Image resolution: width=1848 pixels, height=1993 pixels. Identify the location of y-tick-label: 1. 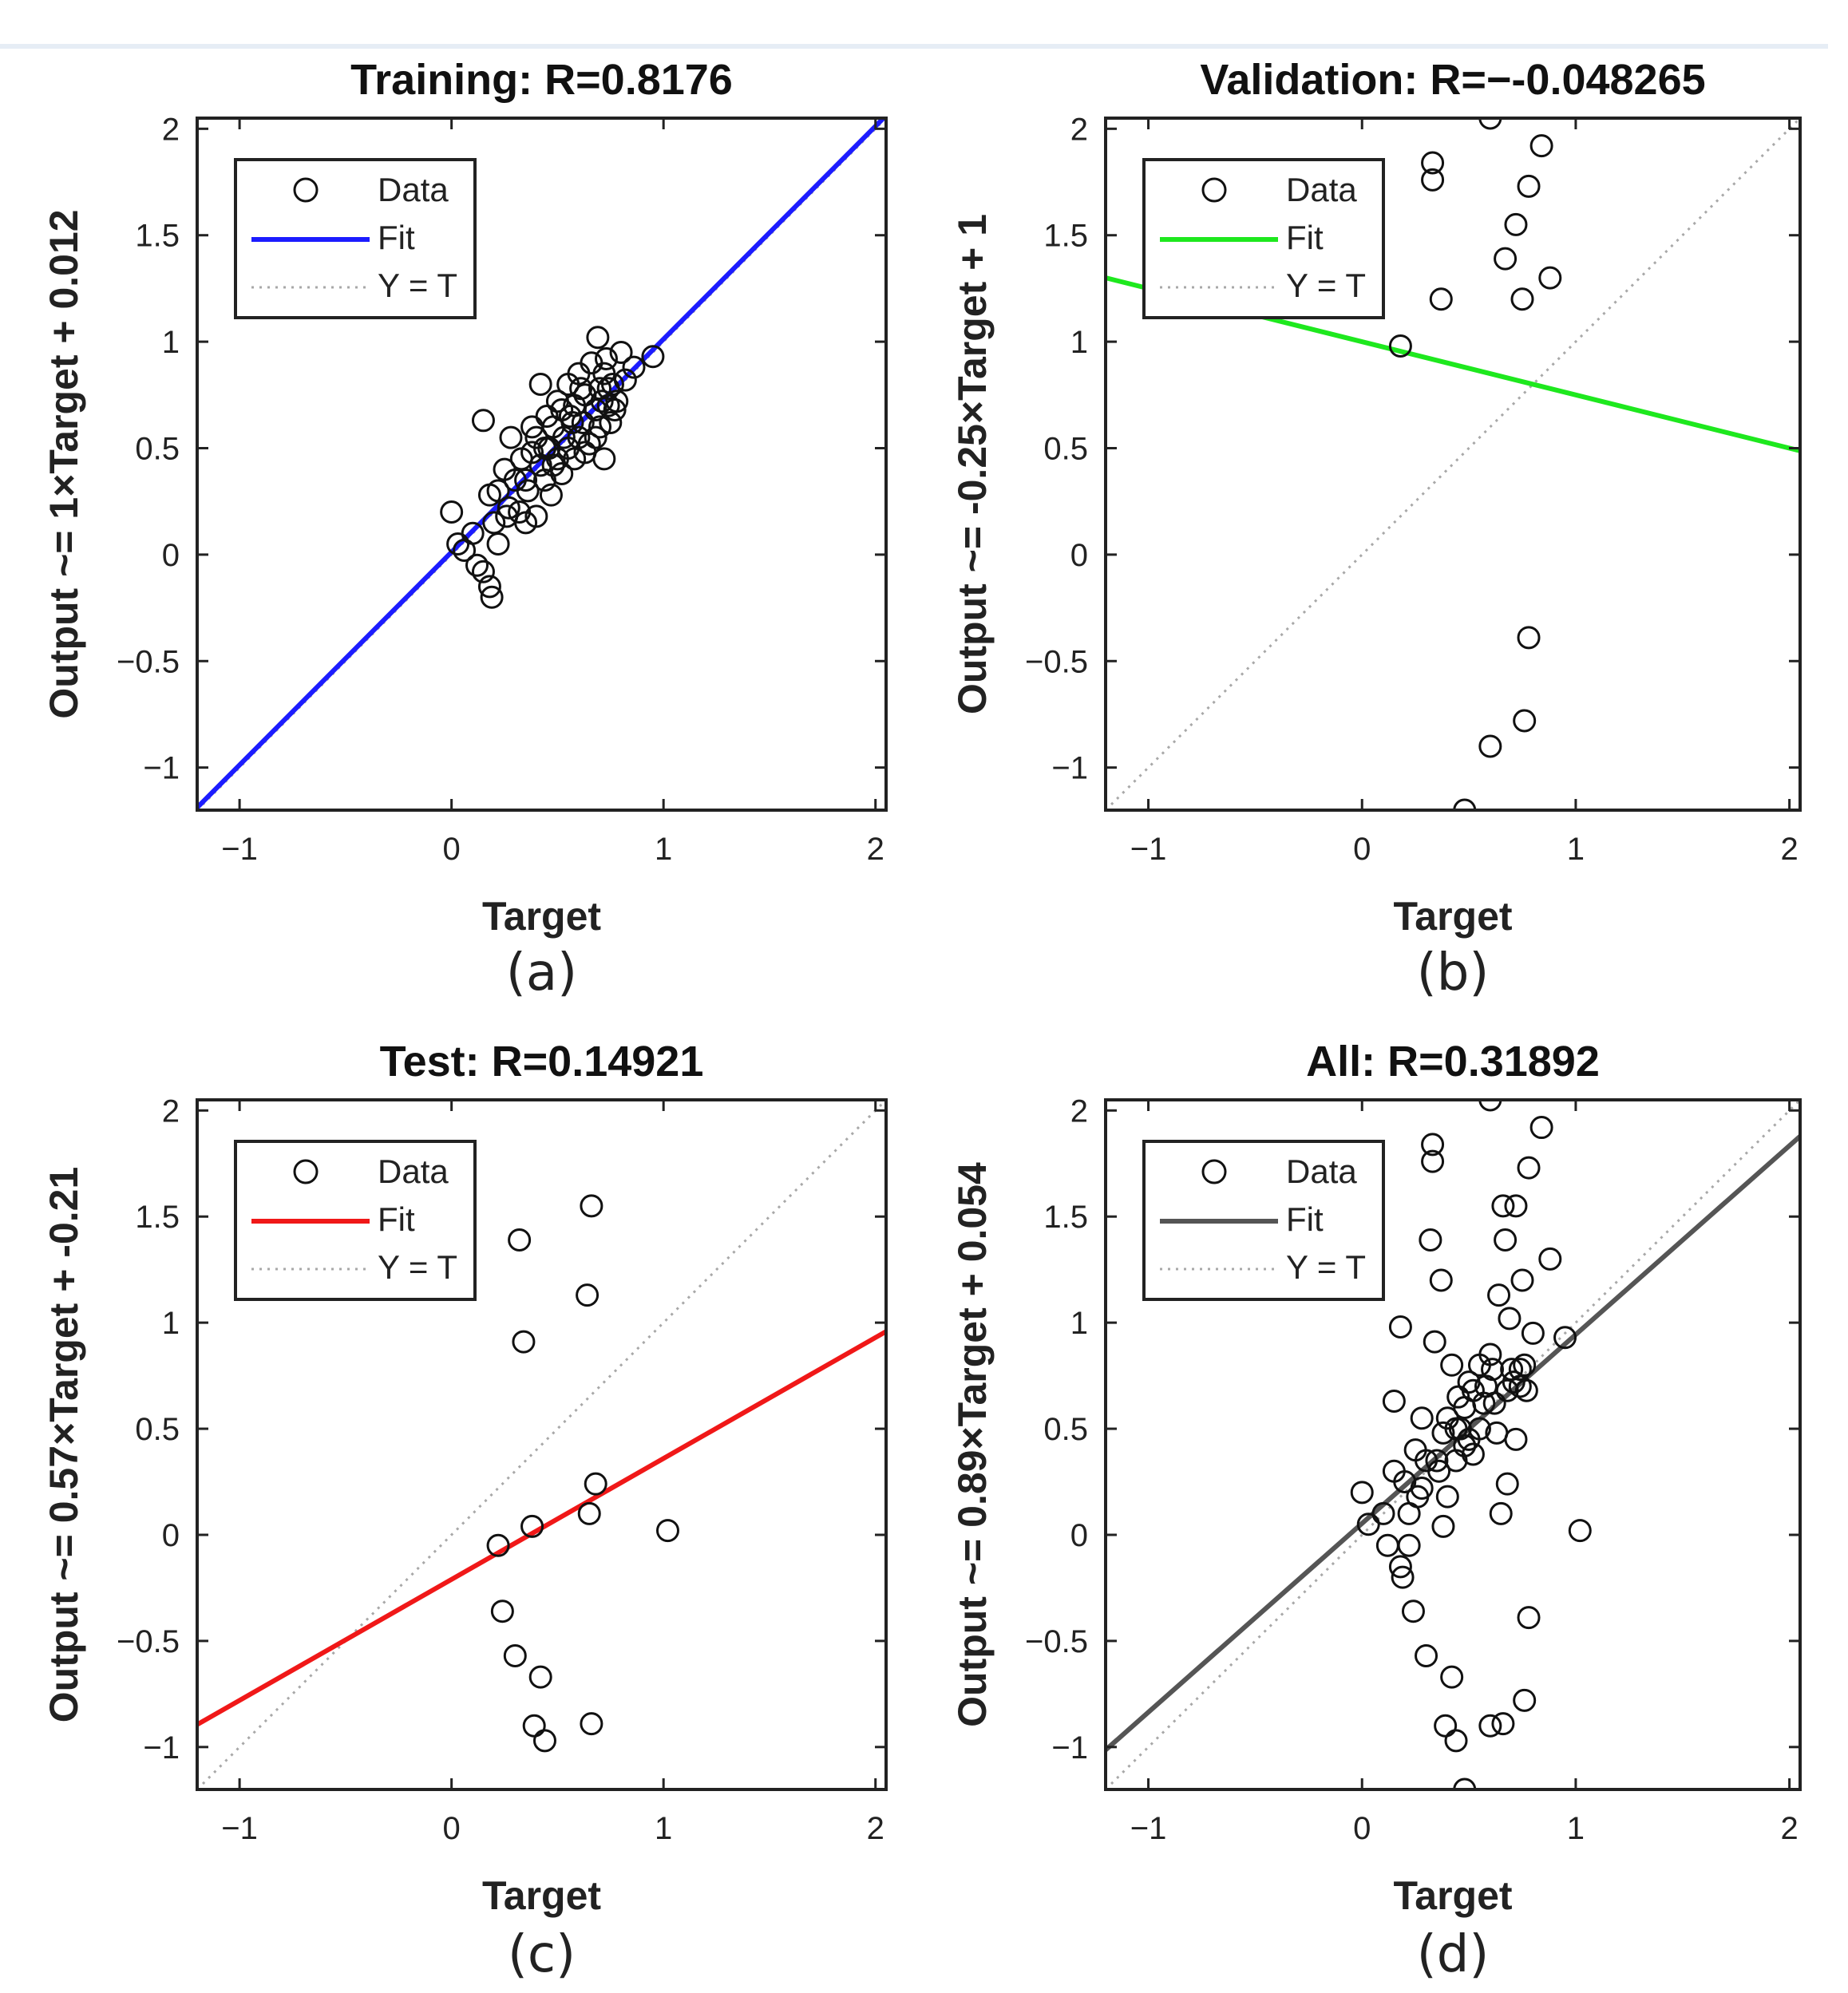
(171, 342).